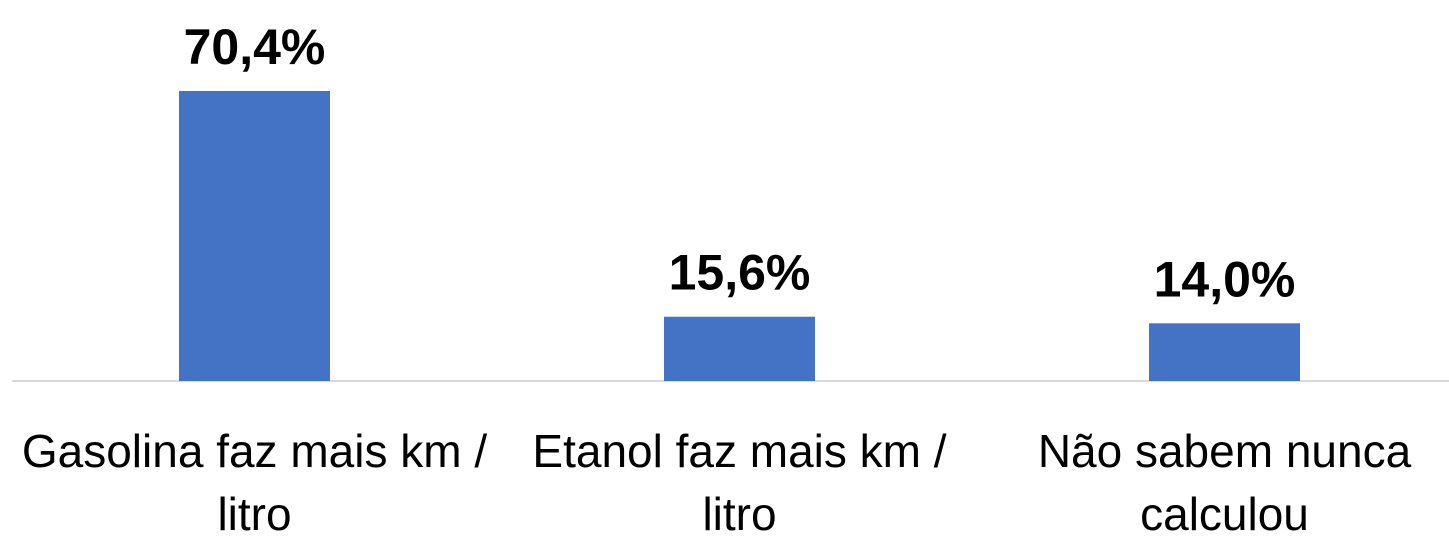 The image size is (1449, 546). I want to click on x-tick-label: Gasolina faz mais km / litro, so click(254, 482).